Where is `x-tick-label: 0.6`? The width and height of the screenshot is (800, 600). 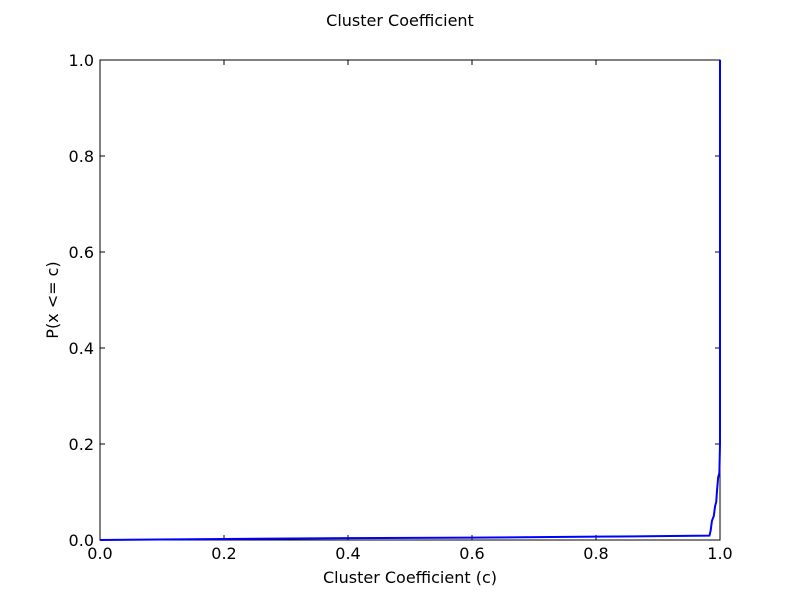 x-tick-label: 0.6 is located at coordinates (471, 553).